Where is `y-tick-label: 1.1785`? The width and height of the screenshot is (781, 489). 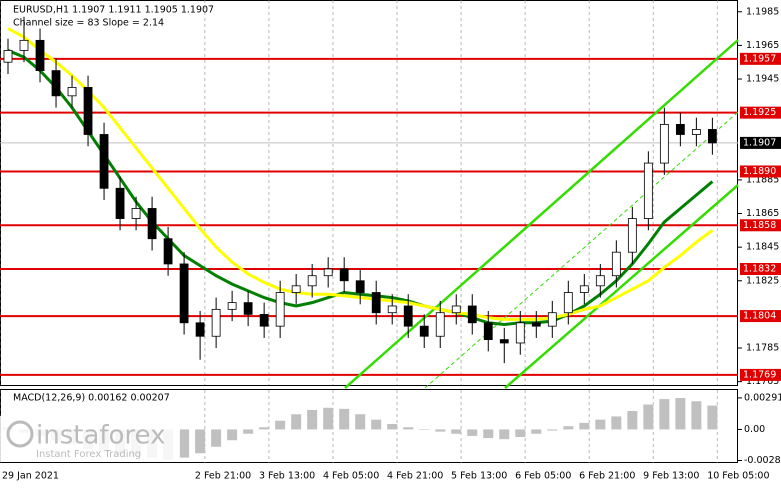
y-tick-label: 1.1785 is located at coordinates (762, 348).